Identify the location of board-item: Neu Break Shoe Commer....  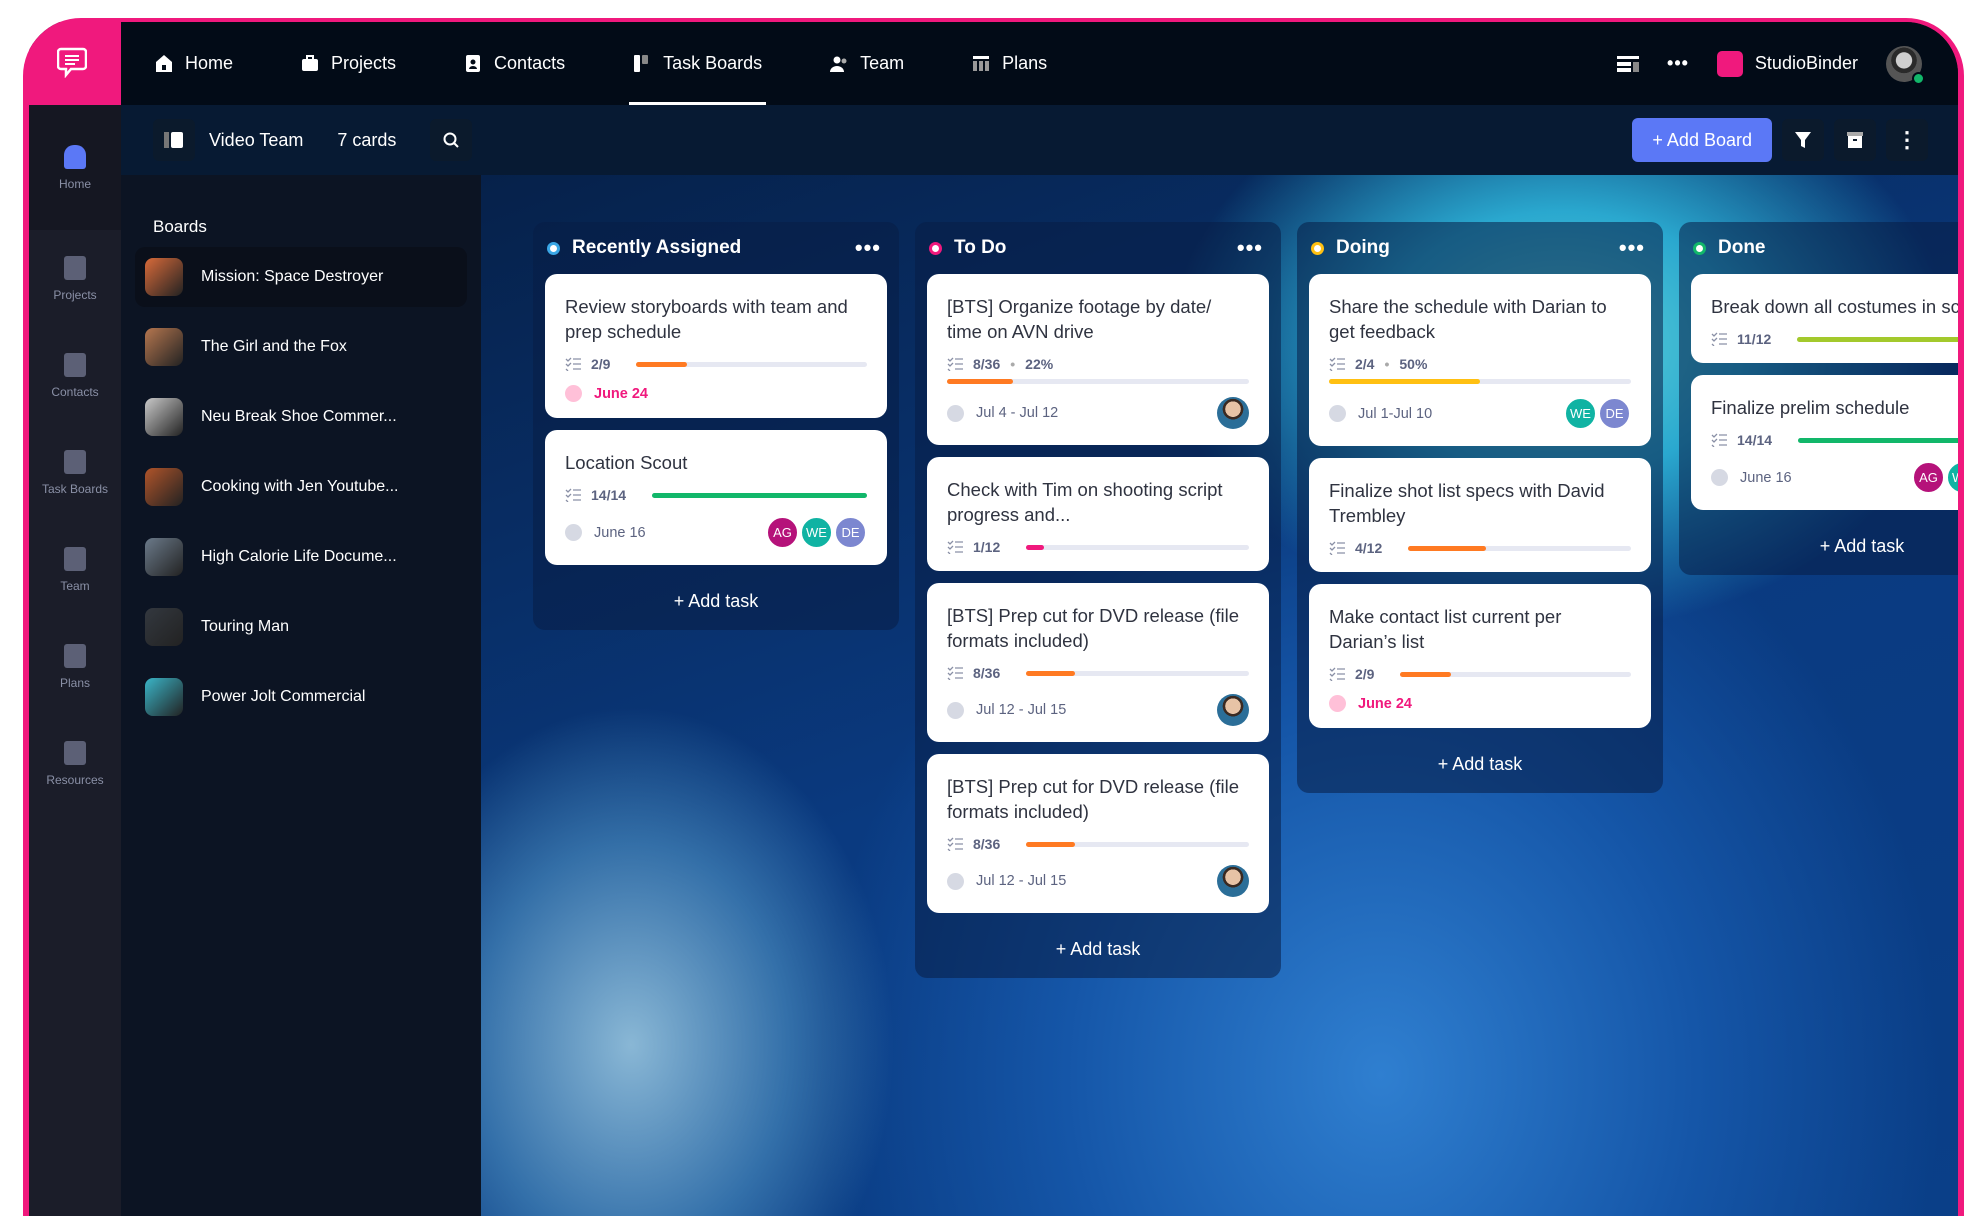
(301, 417).